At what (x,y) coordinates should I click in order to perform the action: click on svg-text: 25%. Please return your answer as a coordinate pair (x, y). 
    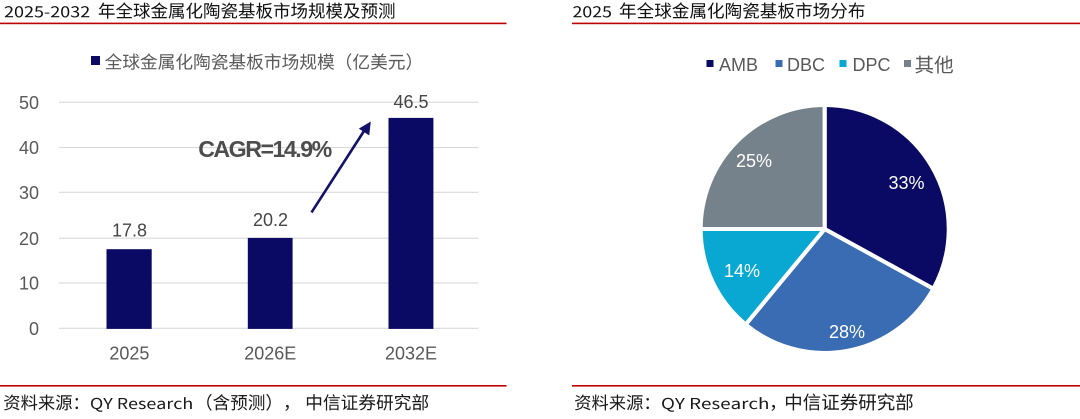
    Looking at the image, I should click on (754, 161).